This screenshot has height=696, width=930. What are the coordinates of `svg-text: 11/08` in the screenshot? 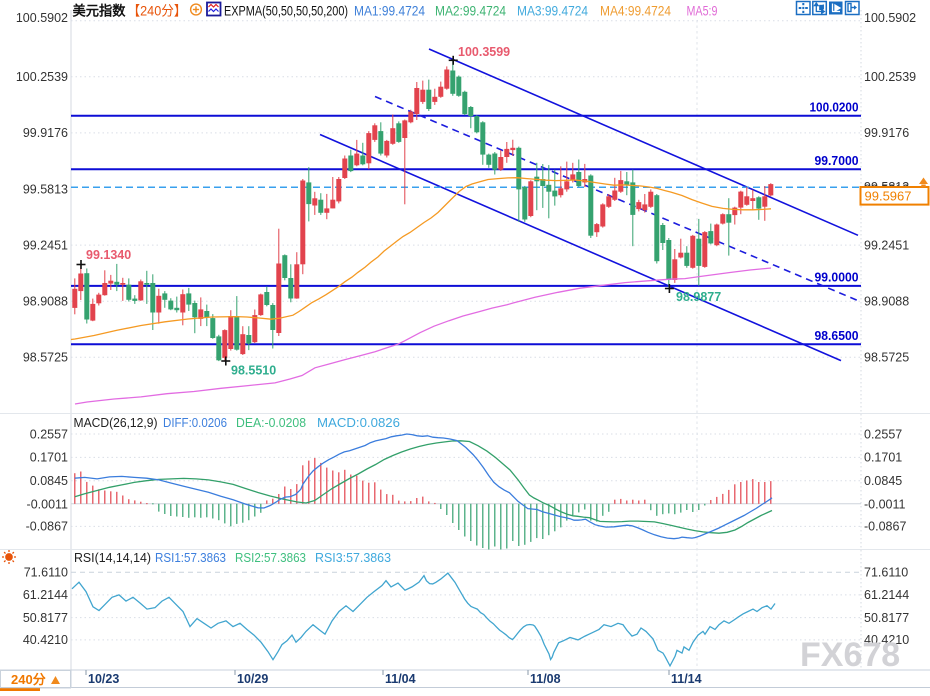 It's located at (545, 679).